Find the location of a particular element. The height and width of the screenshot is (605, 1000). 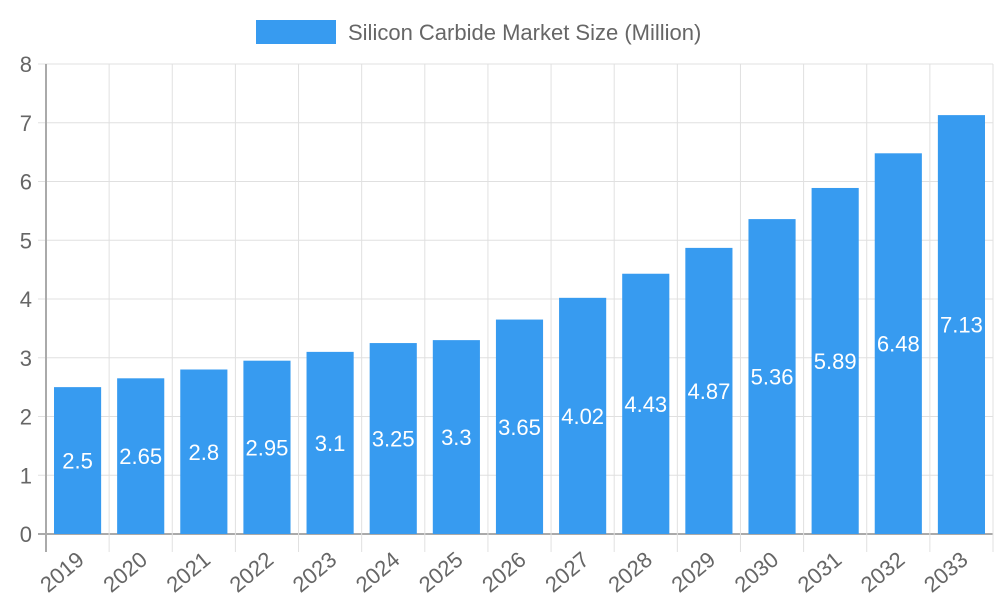

y-tick-label: 8 is located at coordinates (26, 64).